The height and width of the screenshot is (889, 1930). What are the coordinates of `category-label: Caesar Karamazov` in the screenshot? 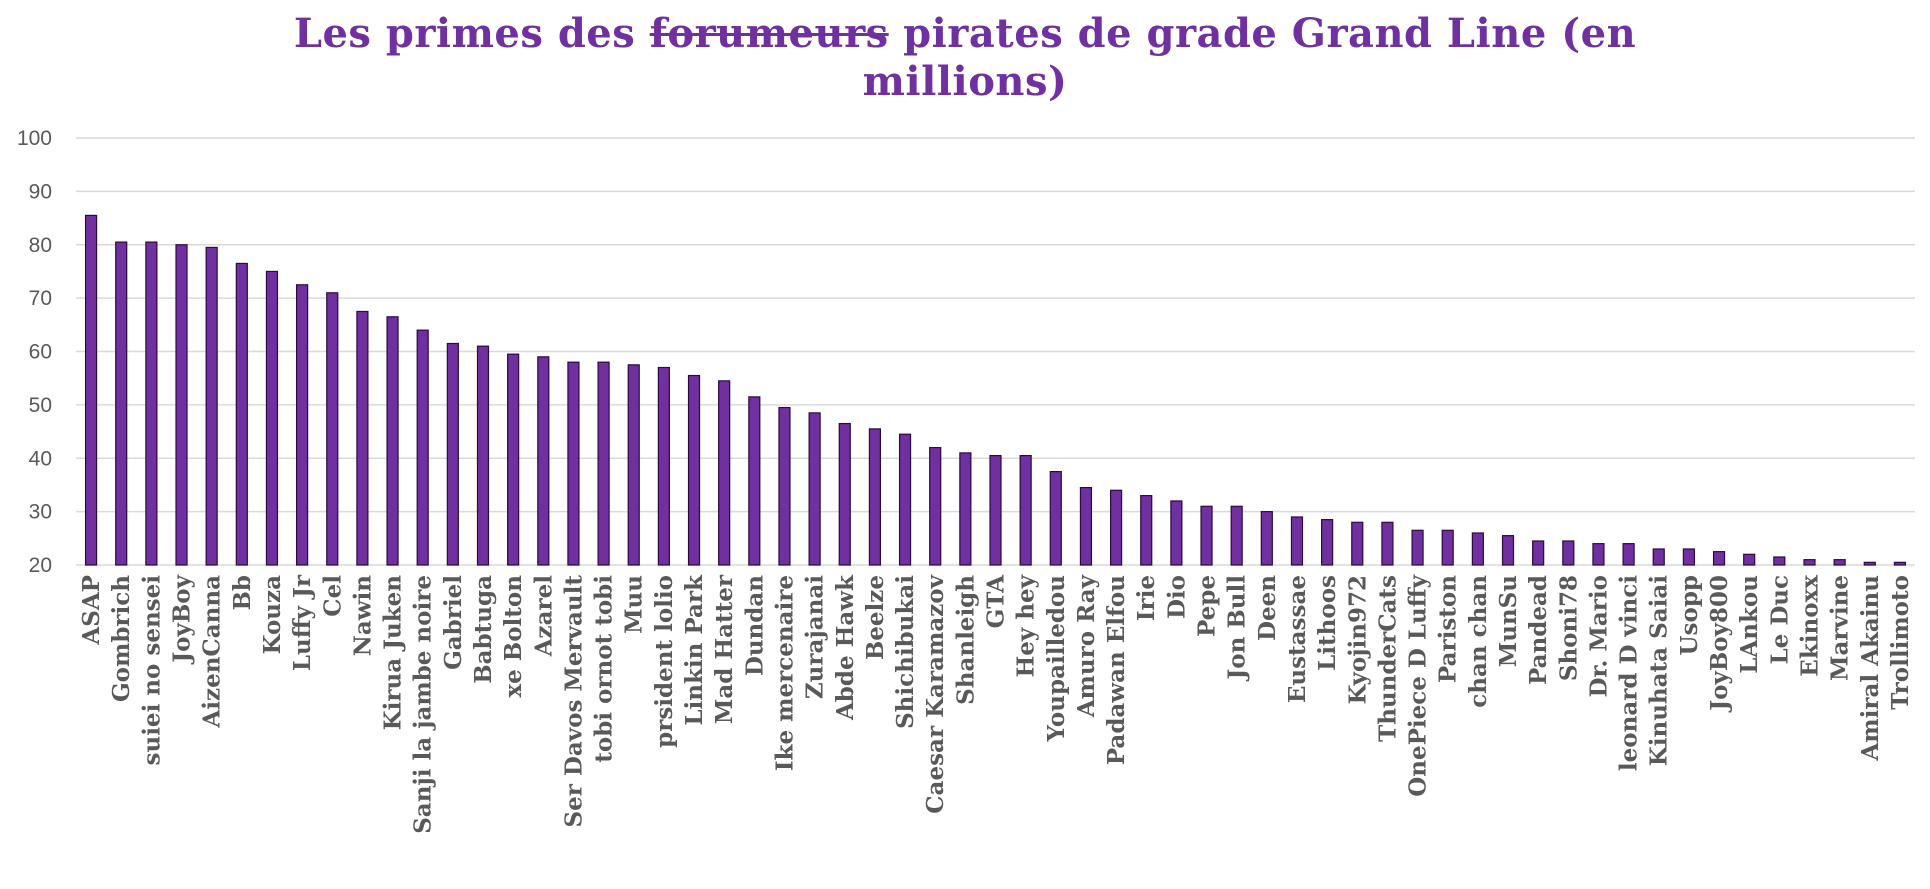 It's located at (935, 693).